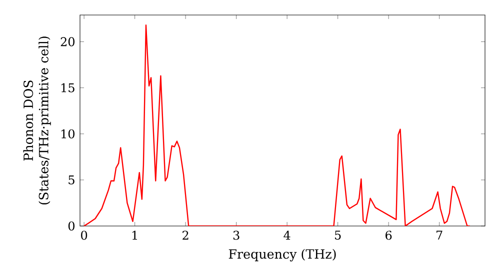 The height and width of the screenshot is (280, 500). Describe the element at coordinates (67, 87) in the screenshot. I see `y-tick-label: 15` at that location.